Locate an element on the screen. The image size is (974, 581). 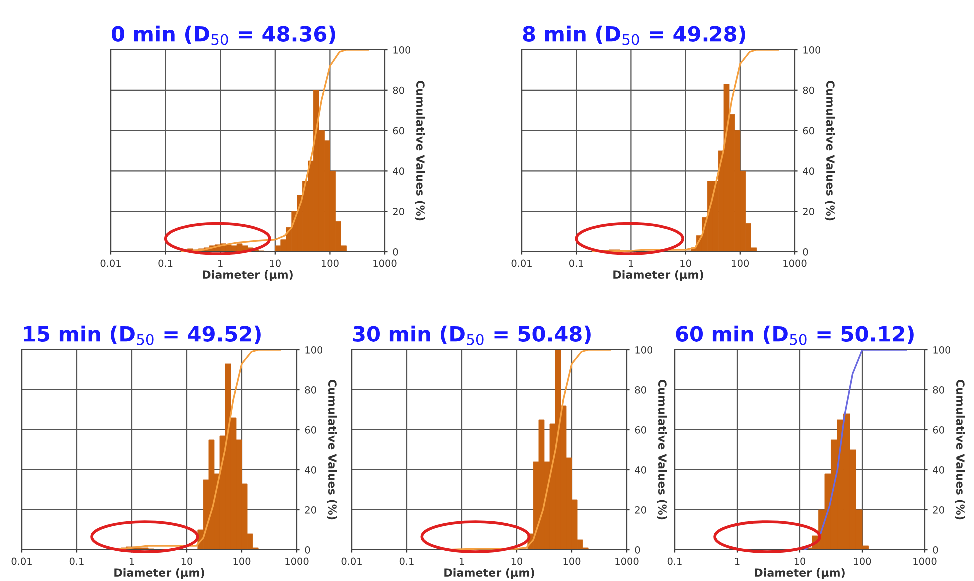
chart-title: 0 min (D$_{50}$ = 48.36) is located at coordinates (224, 36).